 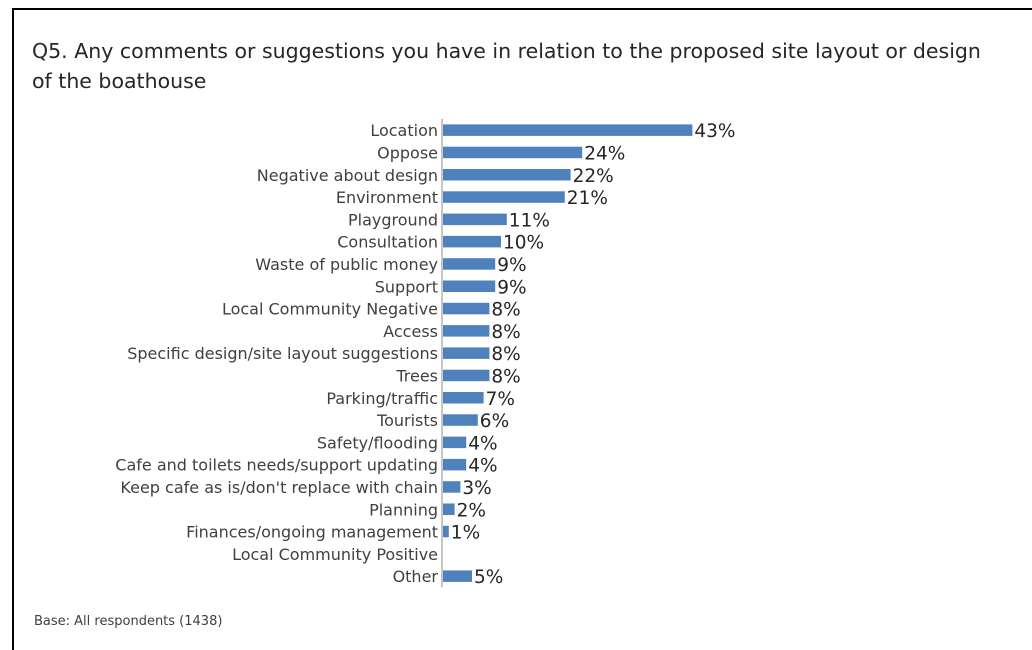 I want to click on category-label: Finances/ongoing management, so click(x=312, y=532).